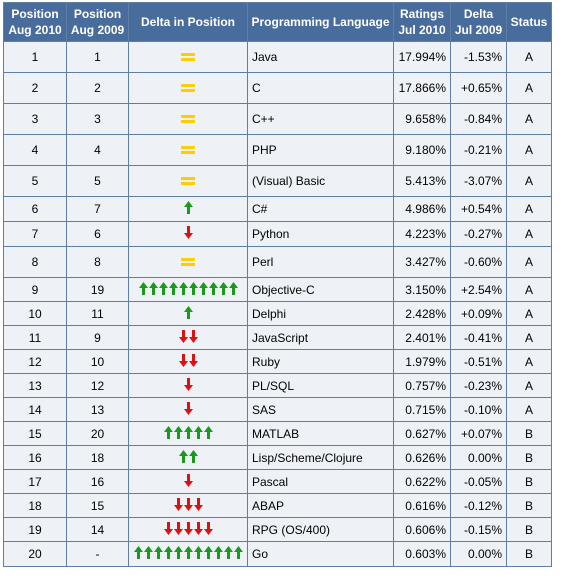 The image size is (568, 580). I want to click on cell-language-link: Lisp/Scheme/Clojure, so click(320, 457).